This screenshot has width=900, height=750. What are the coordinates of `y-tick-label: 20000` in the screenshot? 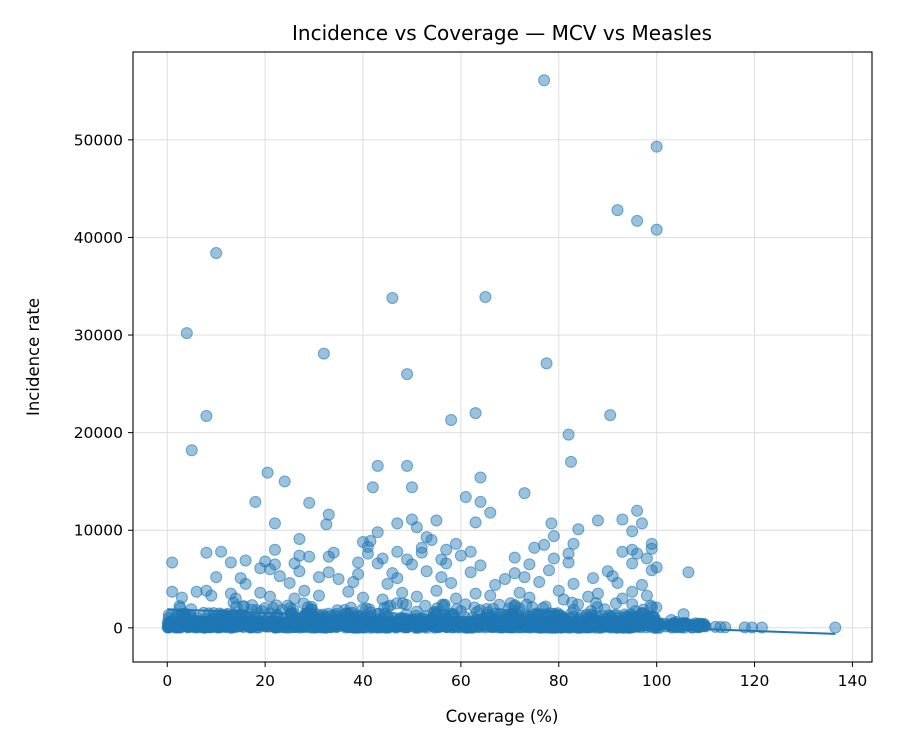 It's located at (98, 433).